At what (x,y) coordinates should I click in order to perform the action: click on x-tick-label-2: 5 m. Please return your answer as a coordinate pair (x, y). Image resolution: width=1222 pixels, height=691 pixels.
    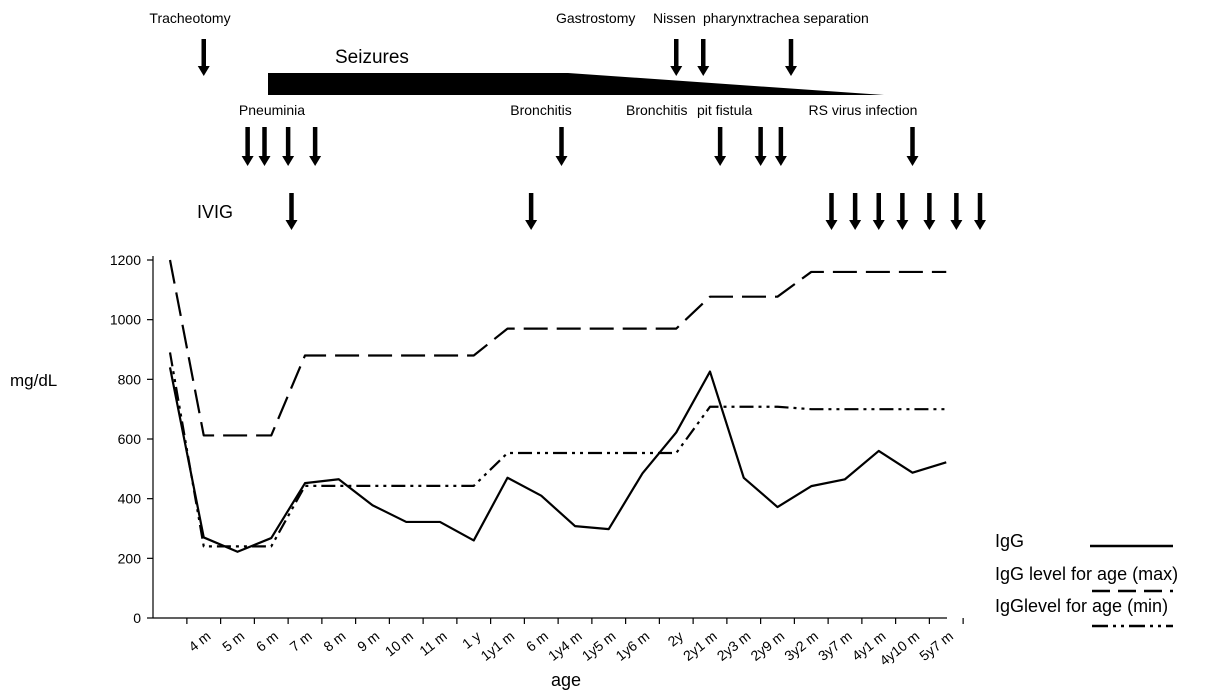
    Looking at the image, I should click on (233, 641).